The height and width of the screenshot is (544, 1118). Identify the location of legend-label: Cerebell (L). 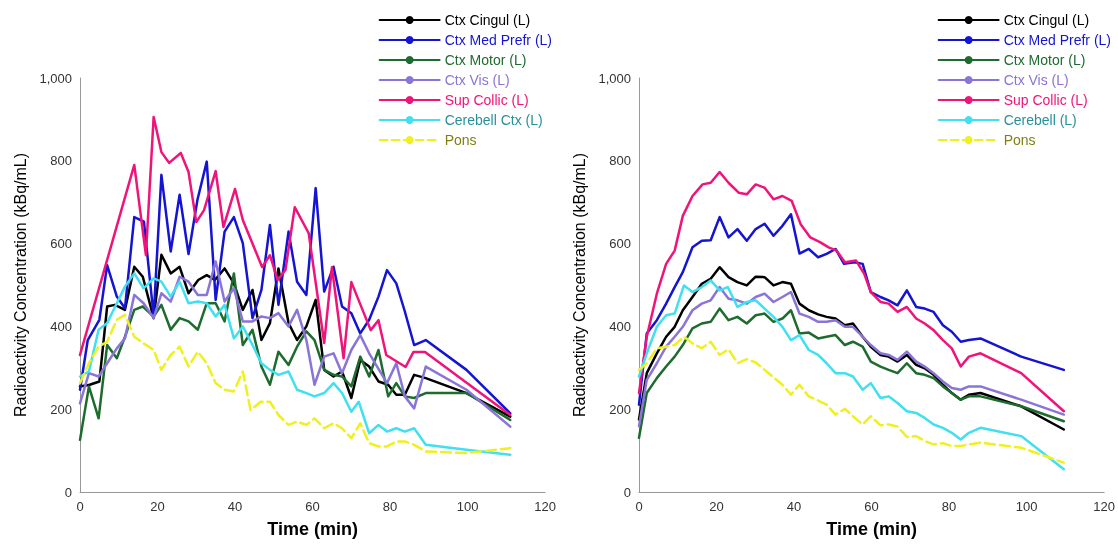
(1040, 120).